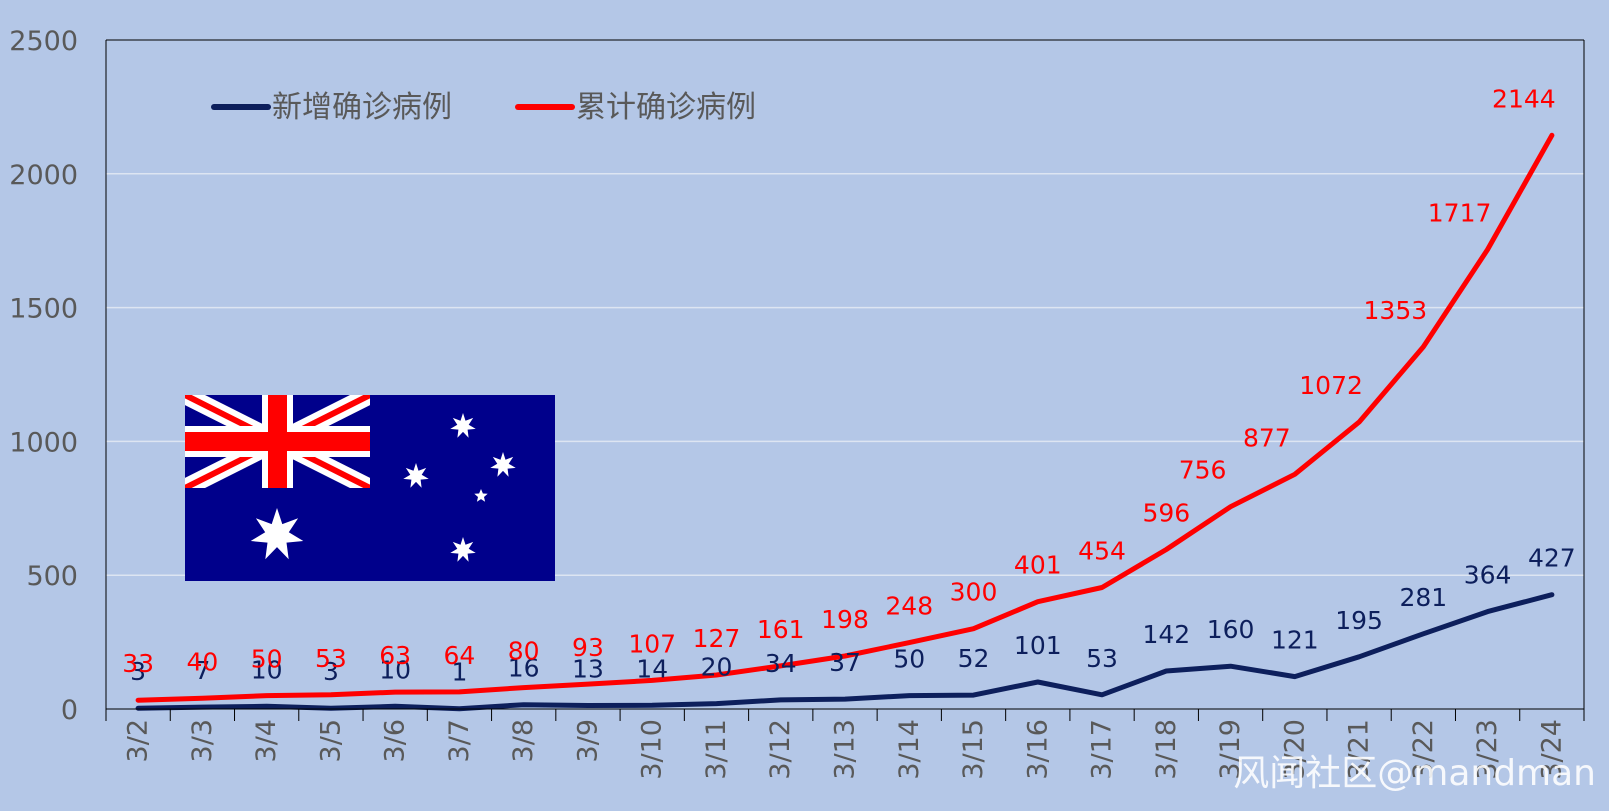  I want to click on data-label-cumulative-cases: 64, so click(460, 655).